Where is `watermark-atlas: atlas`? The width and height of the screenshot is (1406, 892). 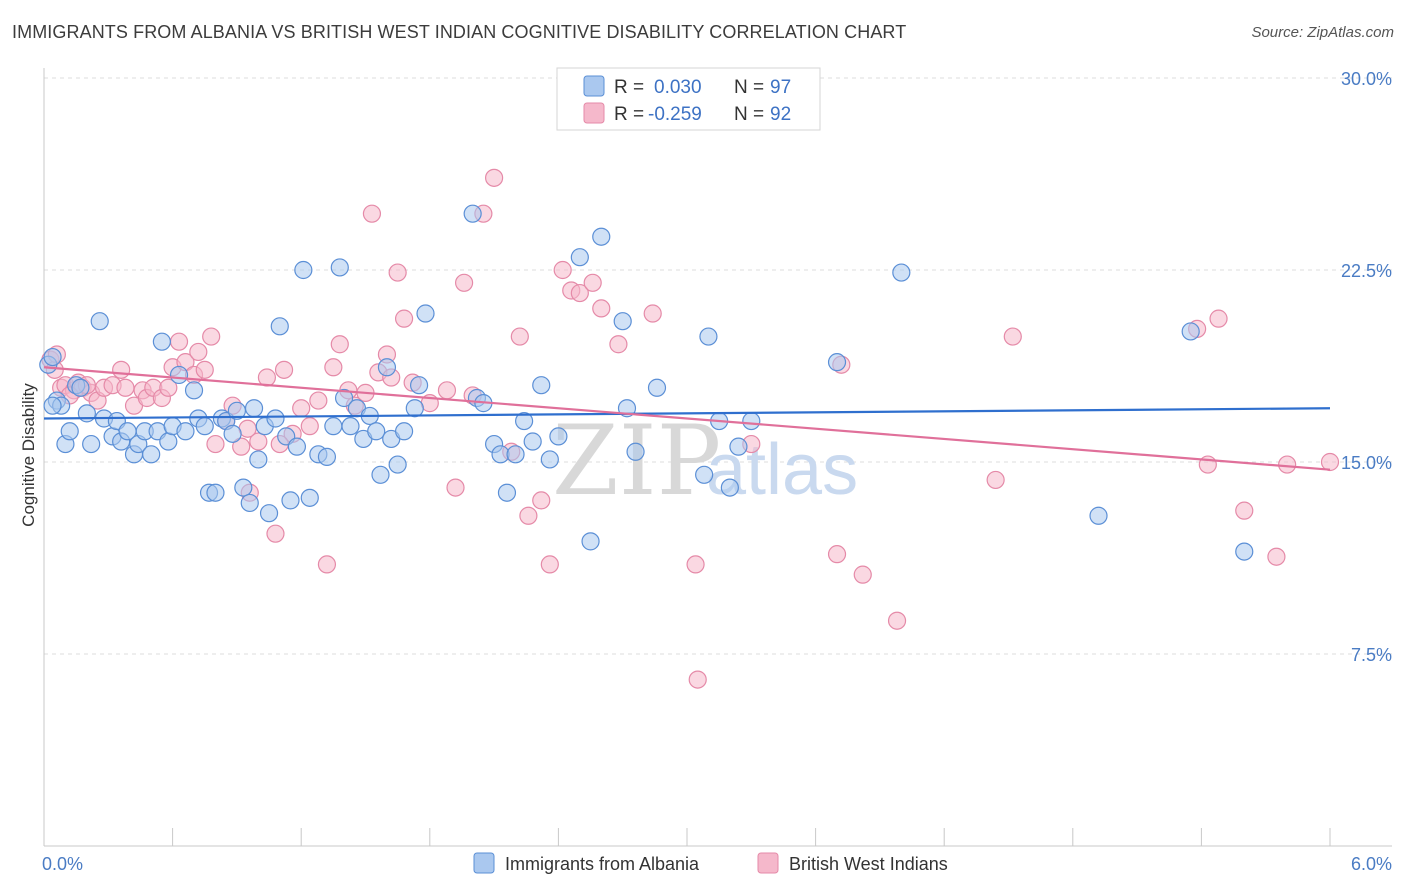 watermark-atlas: atlas is located at coordinates (782, 470).